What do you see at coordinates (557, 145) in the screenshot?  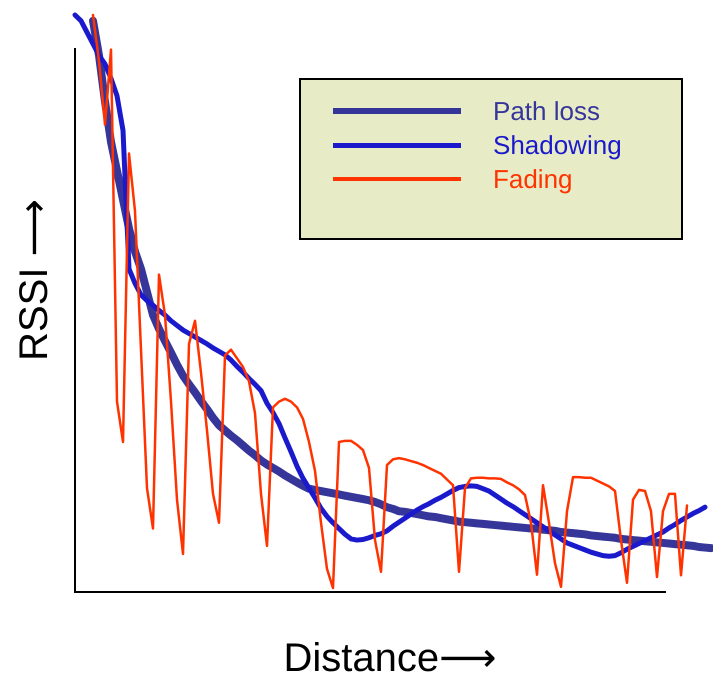 I see `legend-label: Shadowing` at bounding box center [557, 145].